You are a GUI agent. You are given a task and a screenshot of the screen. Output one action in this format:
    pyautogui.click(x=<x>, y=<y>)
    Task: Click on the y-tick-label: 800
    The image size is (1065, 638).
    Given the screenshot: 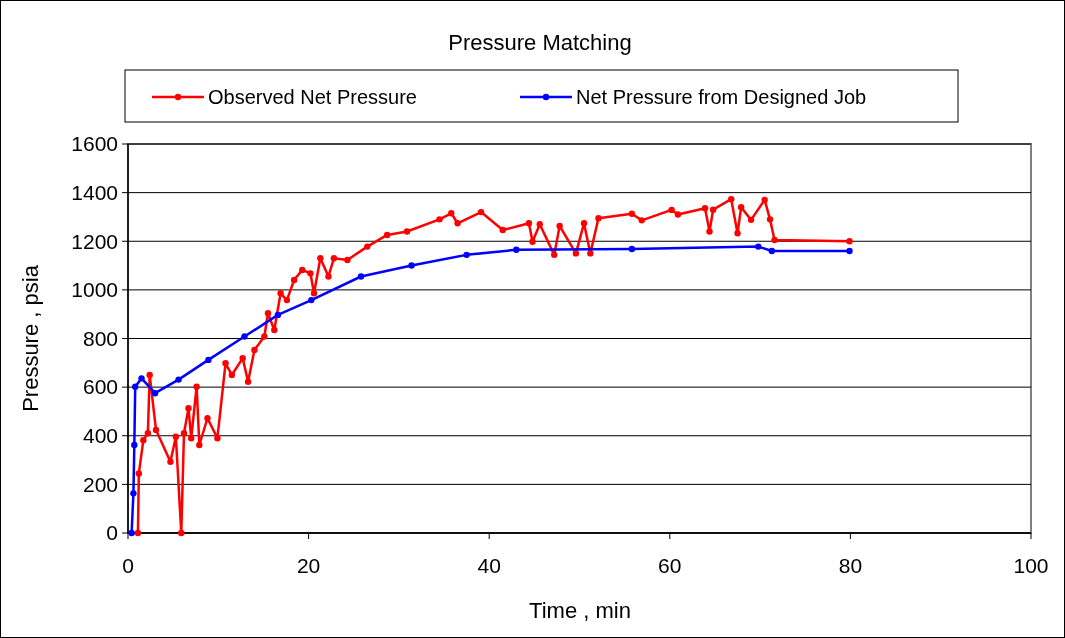 What is the action you would take?
    pyautogui.click(x=100, y=338)
    